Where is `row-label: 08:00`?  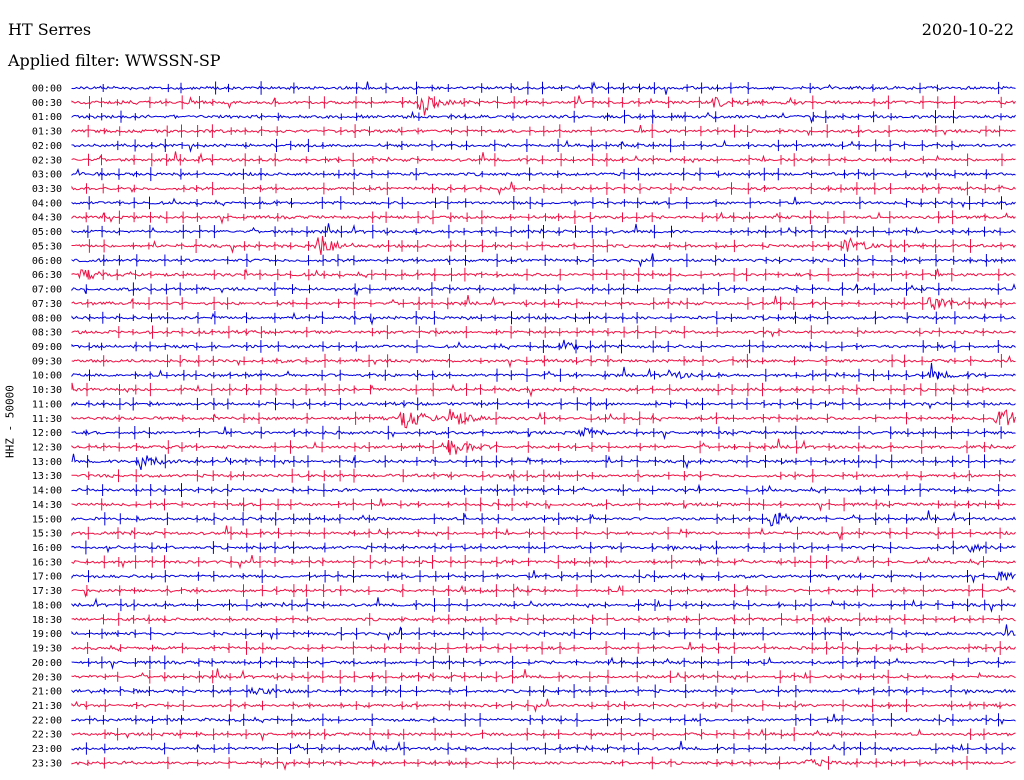 row-label: 08:00 is located at coordinates (47, 318).